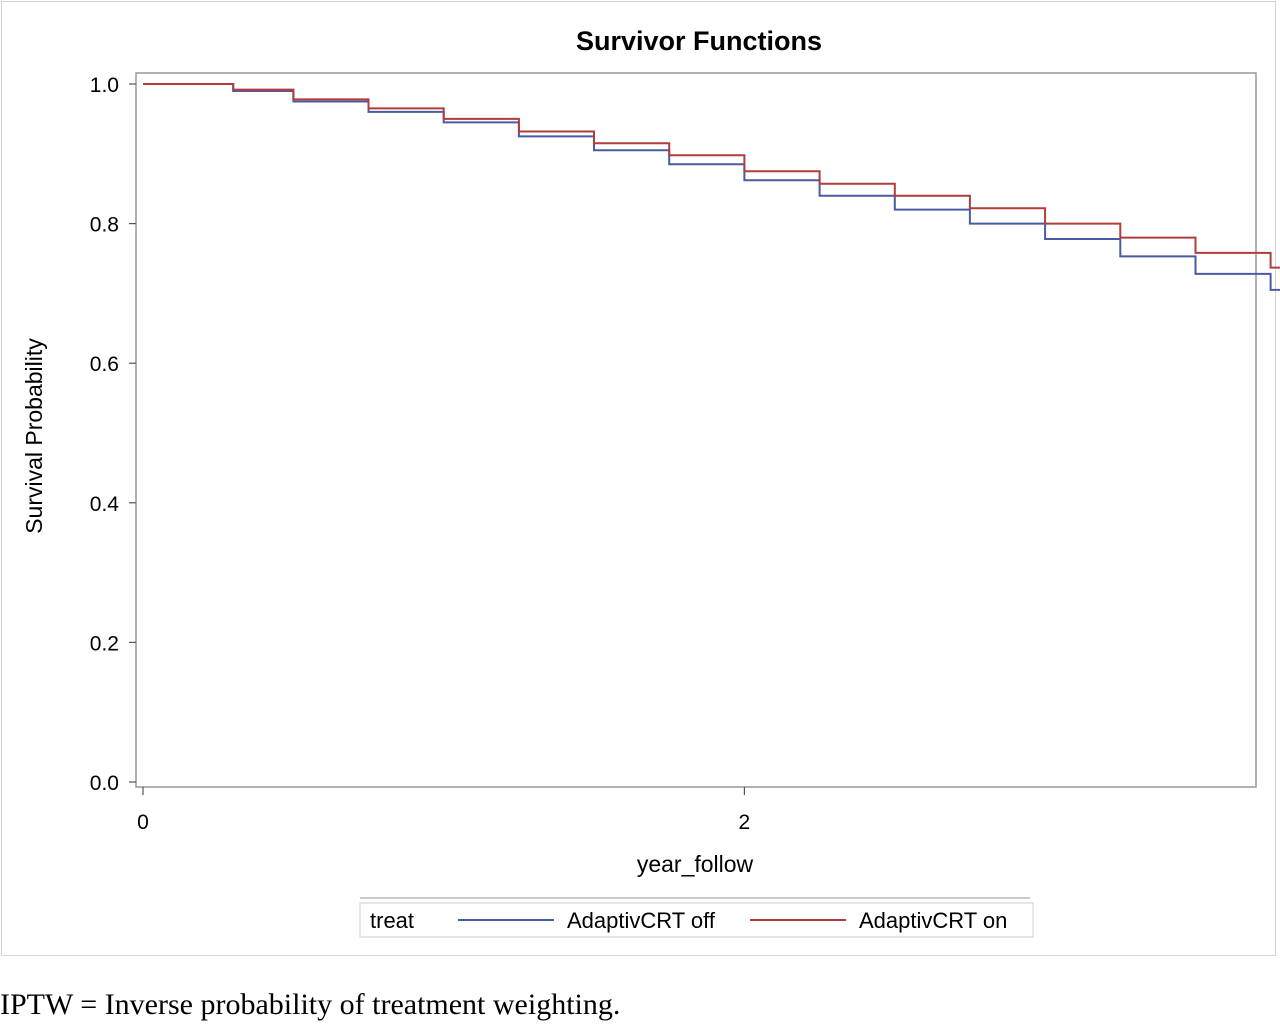 Image resolution: width=1280 pixels, height=1024 pixels. What do you see at coordinates (699, 41) in the screenshot?
I see `chart-title: Survivor Functions` at bounding box center [699, 41].